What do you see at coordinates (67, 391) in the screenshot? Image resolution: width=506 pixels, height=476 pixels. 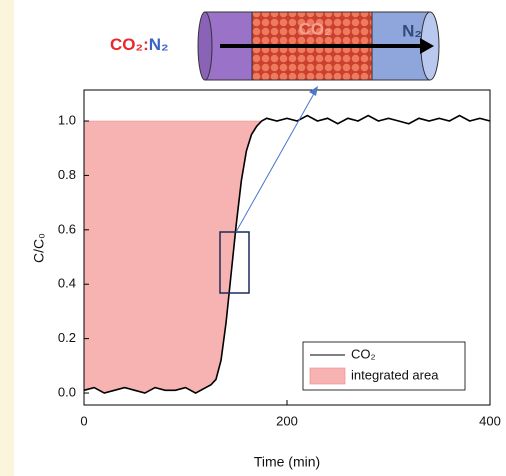 I see `y-tick-label: 0.0` at bounding box center [67, 391].